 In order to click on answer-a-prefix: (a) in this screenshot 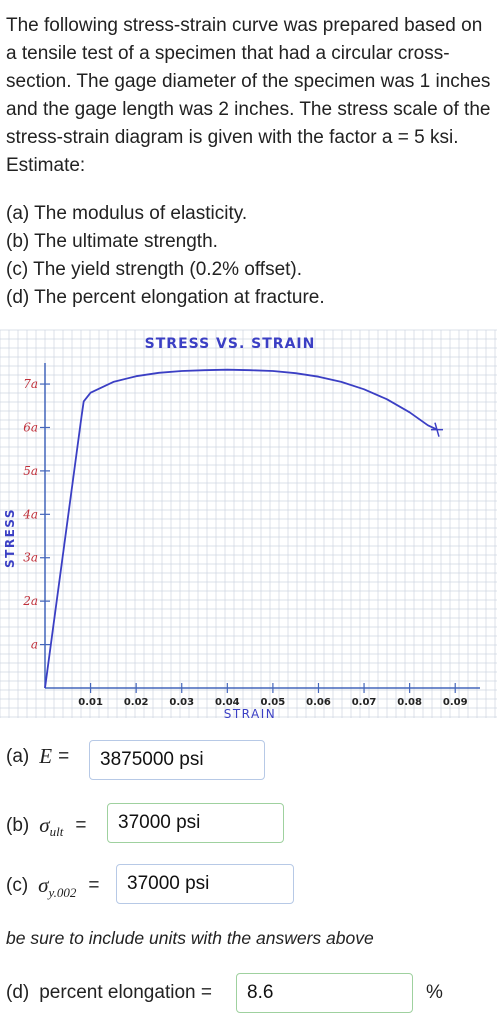, I will do `click(18, 756)`.